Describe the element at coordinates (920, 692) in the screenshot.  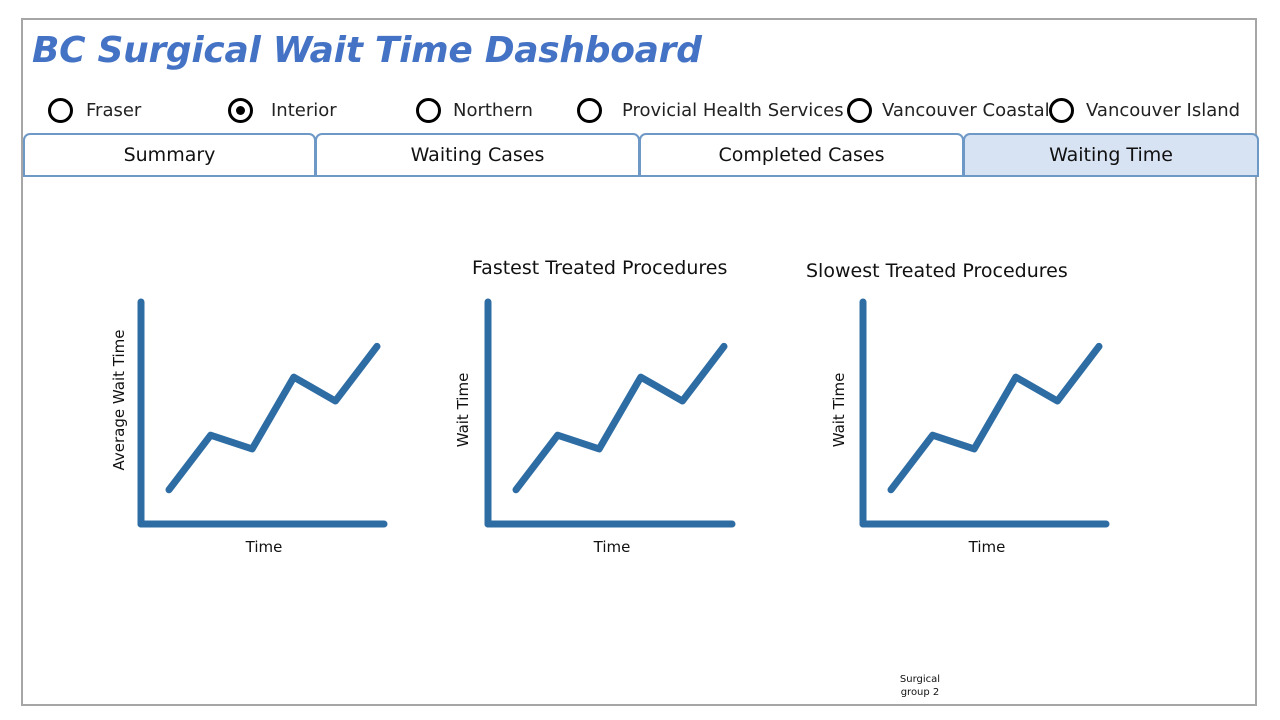
I see `footer-note-line: group 2` at that location.